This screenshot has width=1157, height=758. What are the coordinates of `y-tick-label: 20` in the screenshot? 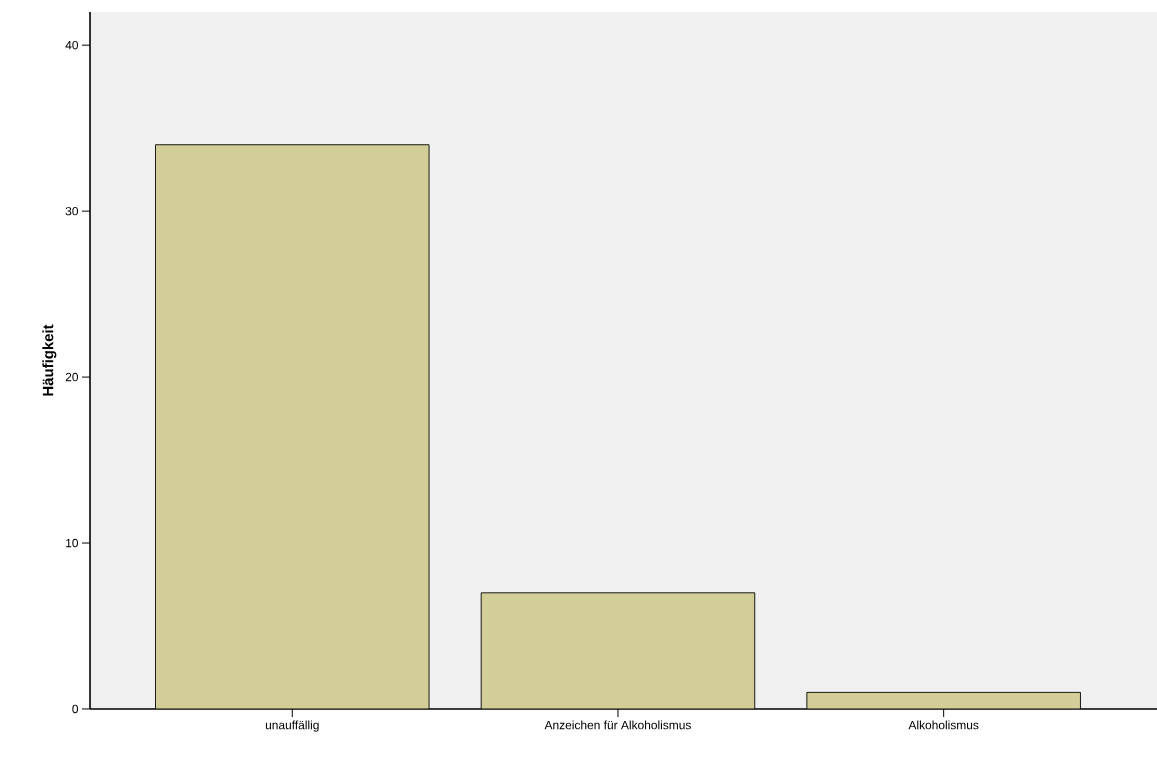 It's located at (72, 377).